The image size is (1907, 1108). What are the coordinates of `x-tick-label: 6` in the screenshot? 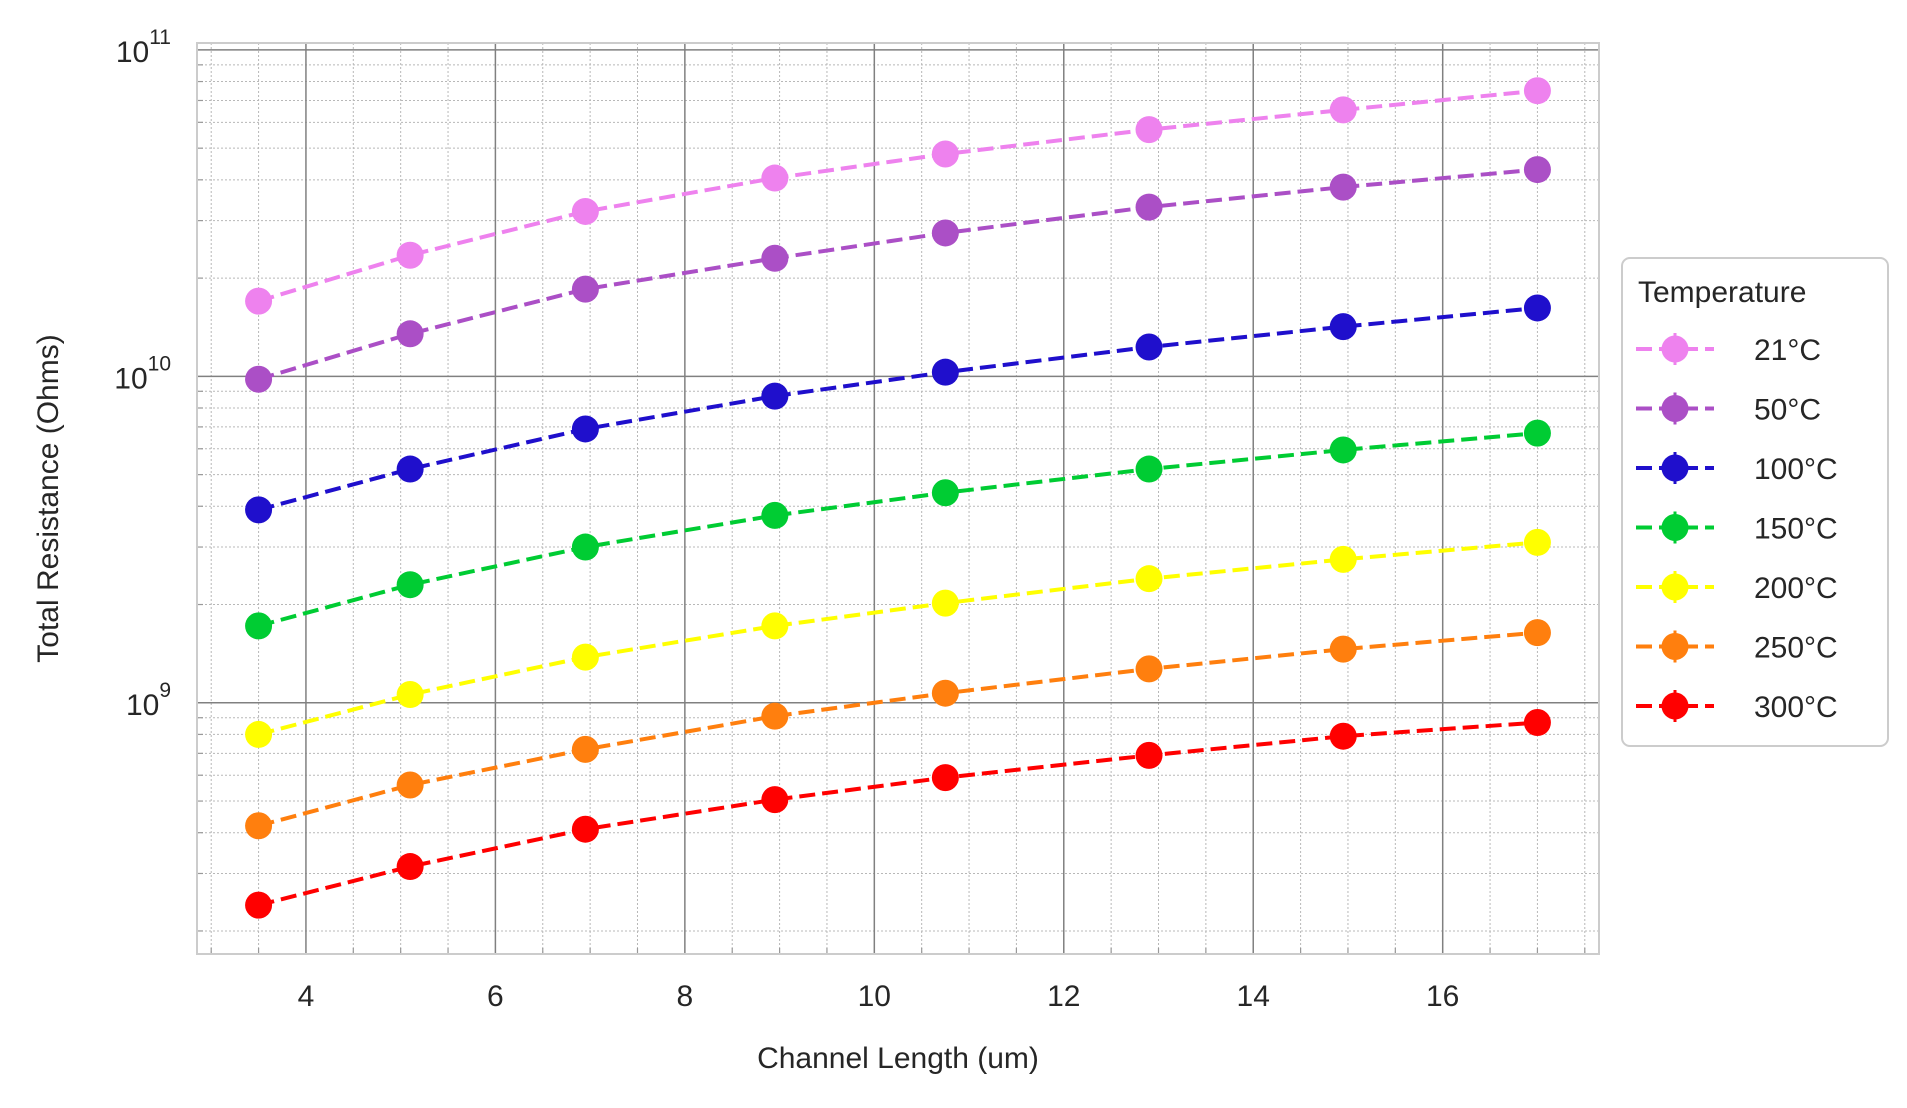 It's located at (495, 996).